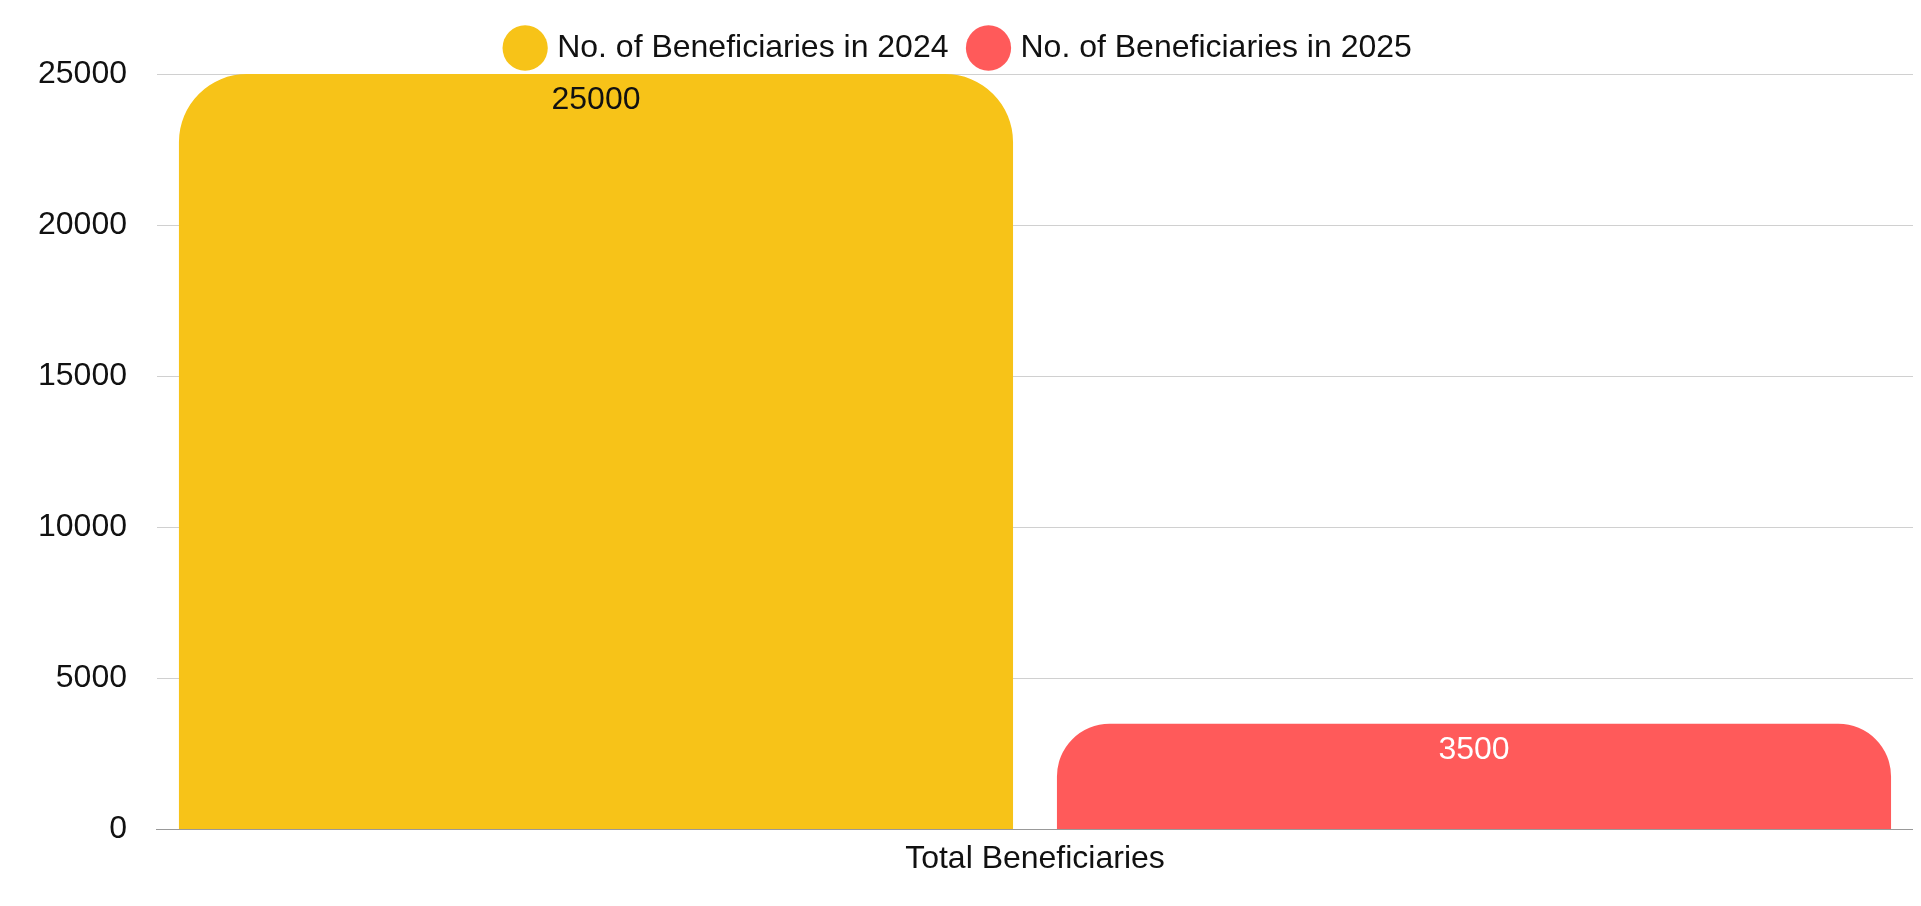 The width and height of the screenshot is (1921, 906). Describe the element at coordinates (82, 374) in the screenshot. I see `y-tick-label: 15000` at that location.